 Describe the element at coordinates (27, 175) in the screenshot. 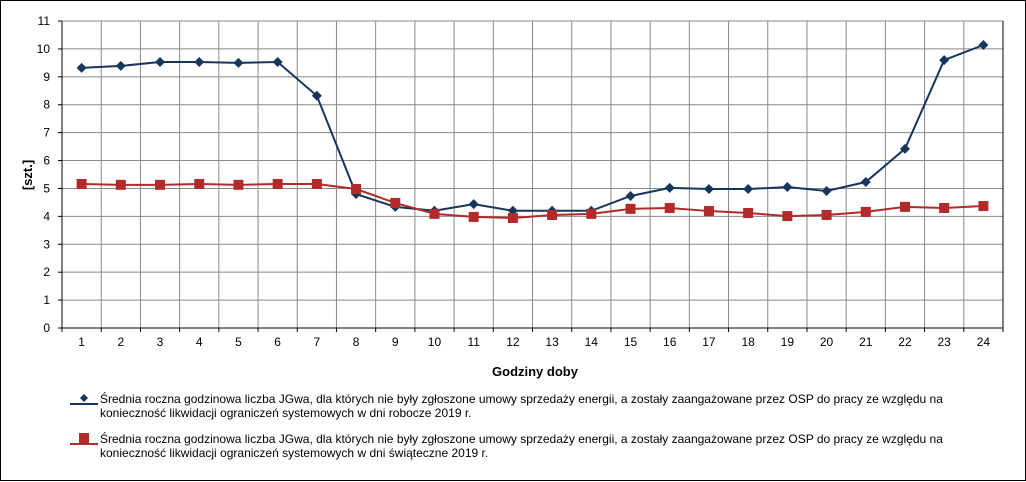

I see `y-axis-title: [szt.]` at that location.